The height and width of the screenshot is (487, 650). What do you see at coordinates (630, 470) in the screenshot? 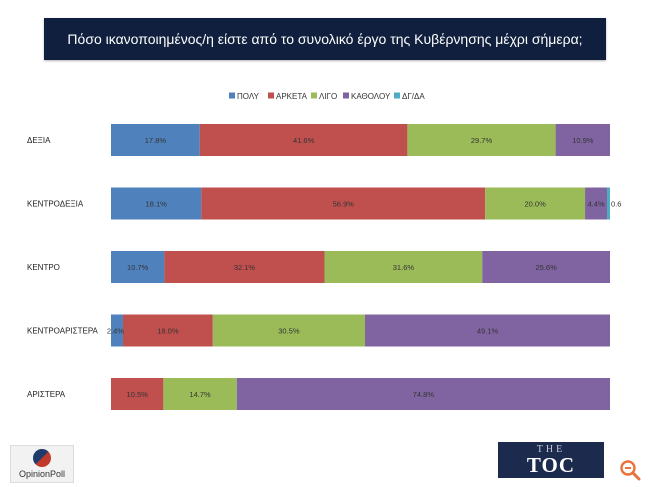
I see `zoom-icon` at bounding box center [630, 470].